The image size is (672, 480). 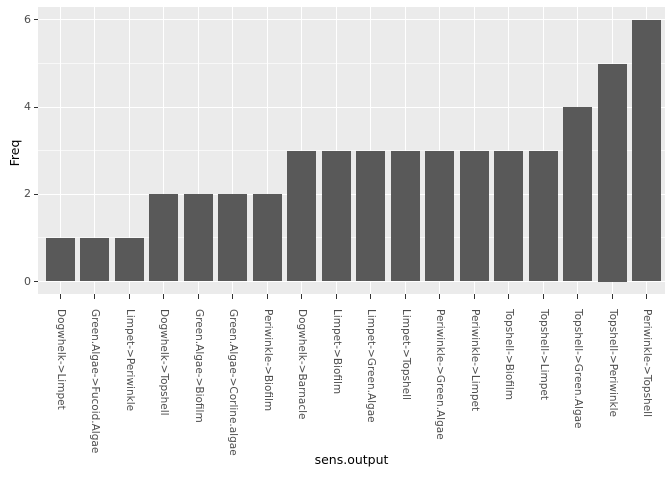 What do you see at coordinates (405, 354) in the screenshot?
I see `x-tick-label-text: Limpet->Topshell` at bounding box center [405, 354].